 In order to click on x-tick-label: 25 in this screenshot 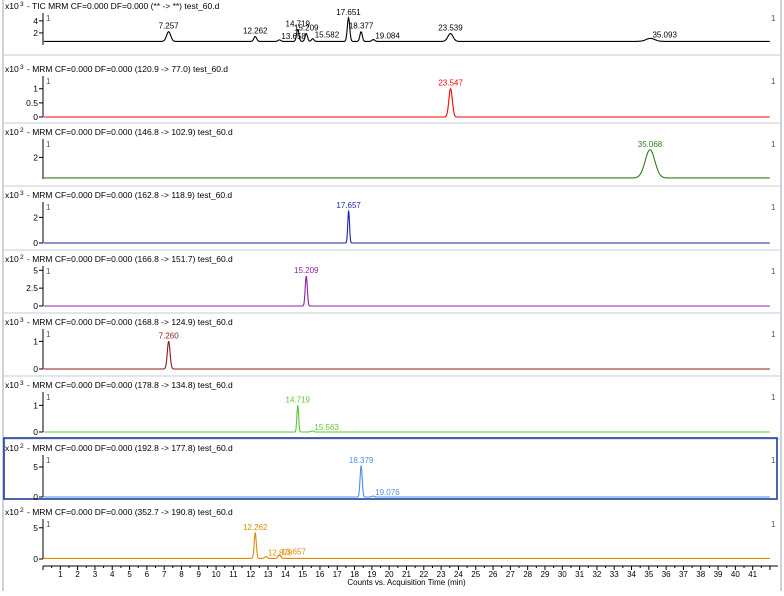, I will do `click(475, 574)`.